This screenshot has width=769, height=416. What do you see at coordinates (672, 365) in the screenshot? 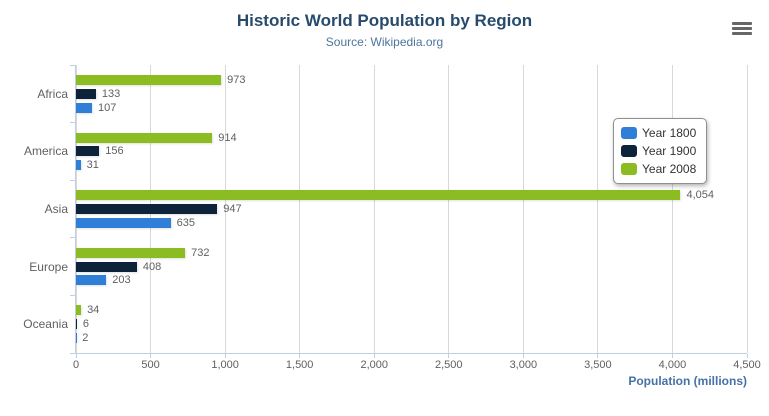
I see `x-axis-tick-label: 4,000` at bounding box center [672, 365].